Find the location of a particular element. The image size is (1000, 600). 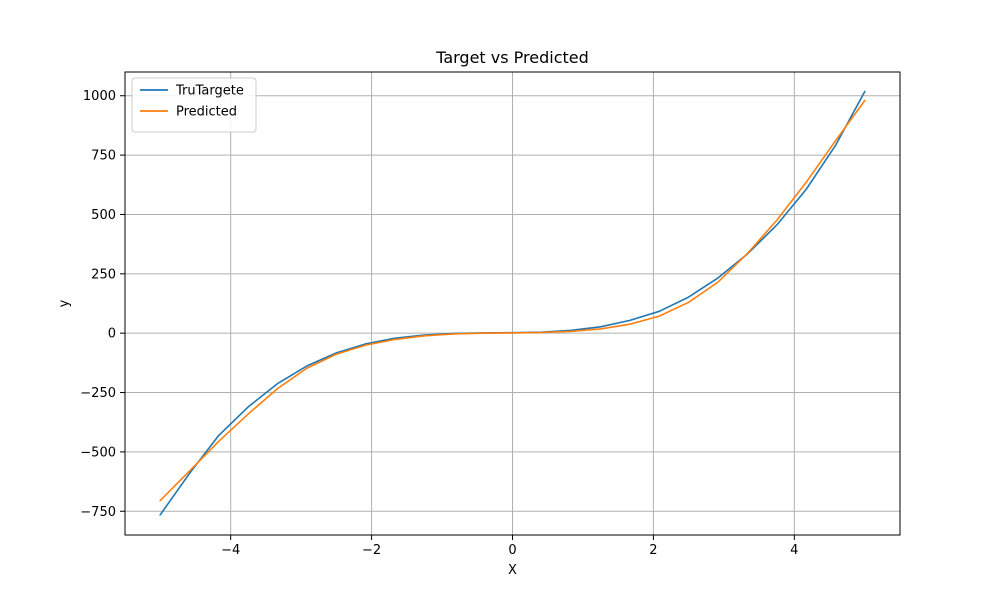

y-tick: −750 is located at coordinates (102, 512).